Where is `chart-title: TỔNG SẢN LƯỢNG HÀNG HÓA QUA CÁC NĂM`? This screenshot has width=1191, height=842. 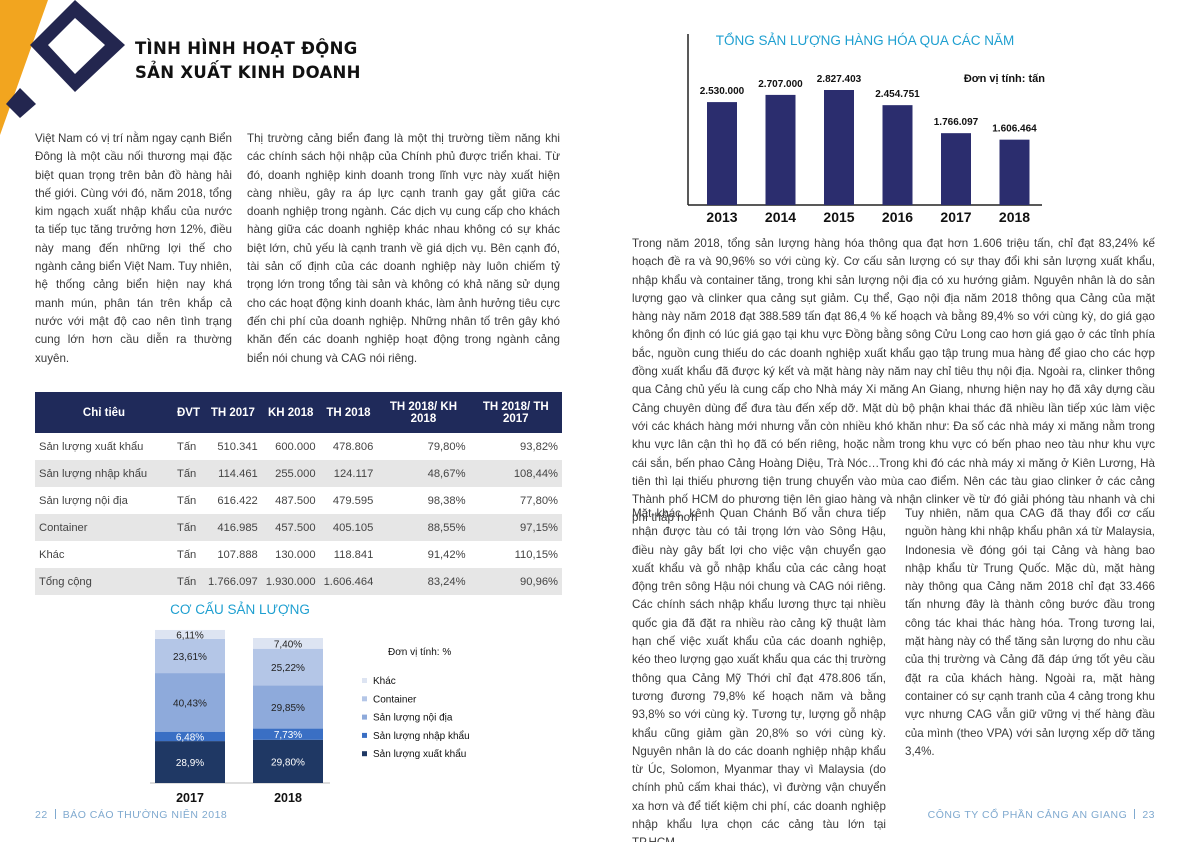
chart-title: TỔNG SẢN LƯỢNG HÀNG HÓA QUA CÁC NĂM is located at coordinates (865, 40).